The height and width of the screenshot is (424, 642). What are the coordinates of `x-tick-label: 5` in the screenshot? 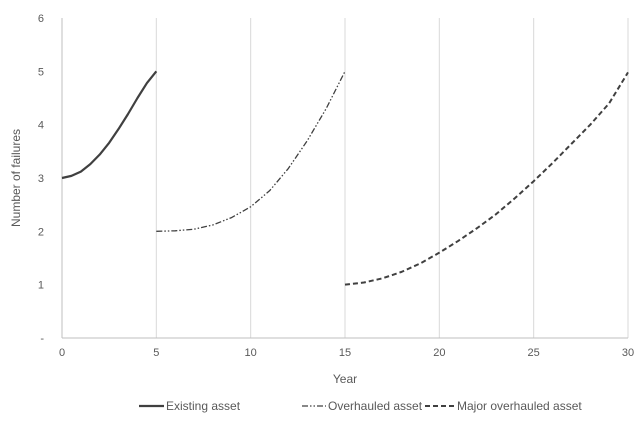 It's located at (156, 353).